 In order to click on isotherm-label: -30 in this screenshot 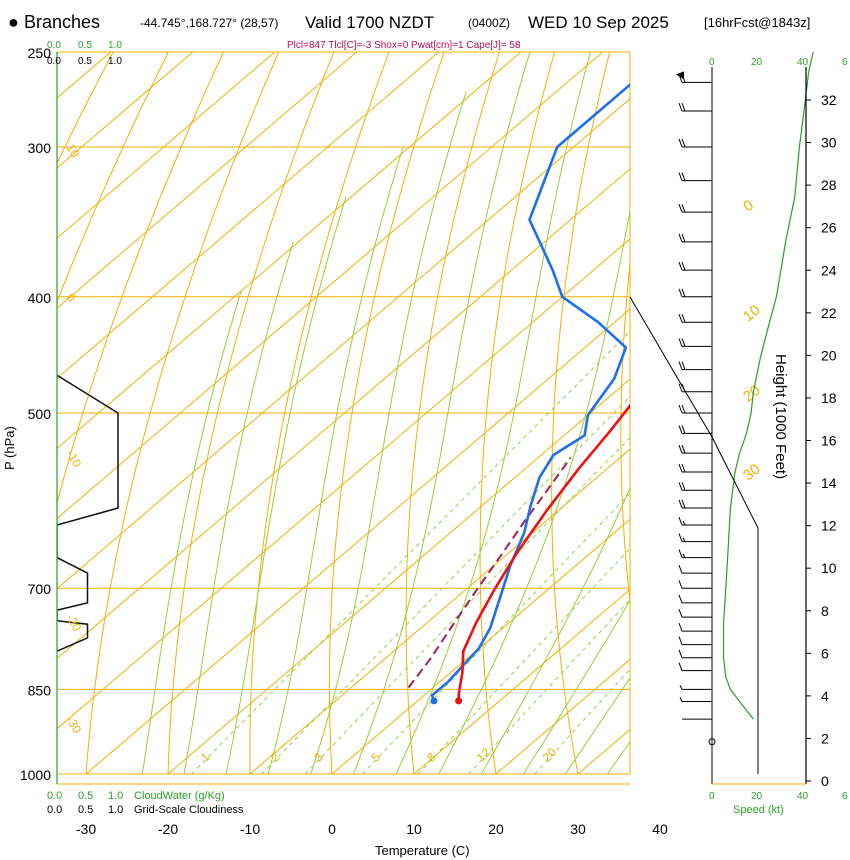, I will do `click(73, 725)`.